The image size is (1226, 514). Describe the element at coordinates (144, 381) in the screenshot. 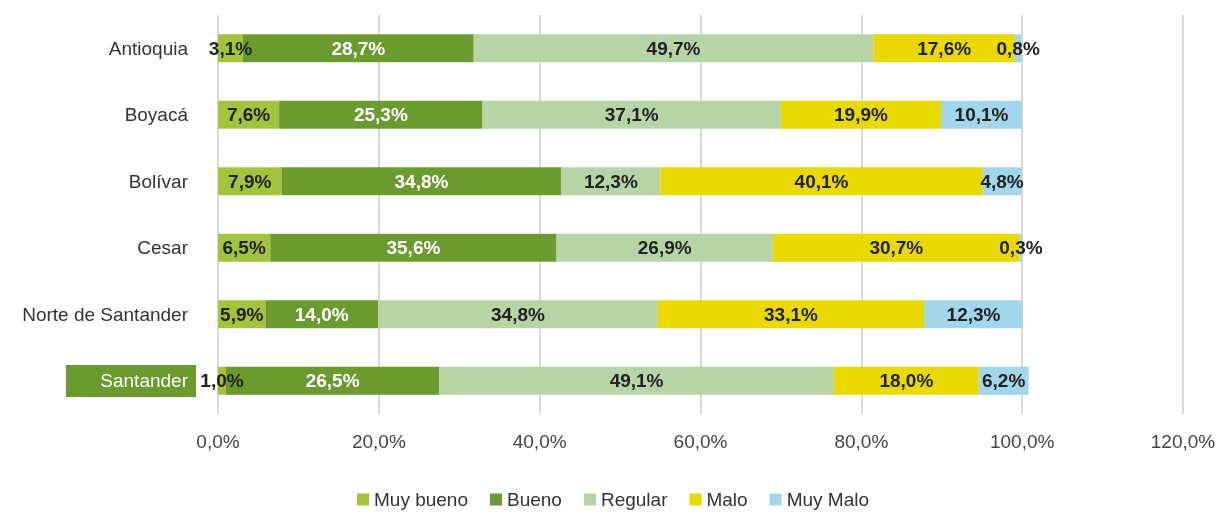

I see `y-tick-label: Santander` at that location.